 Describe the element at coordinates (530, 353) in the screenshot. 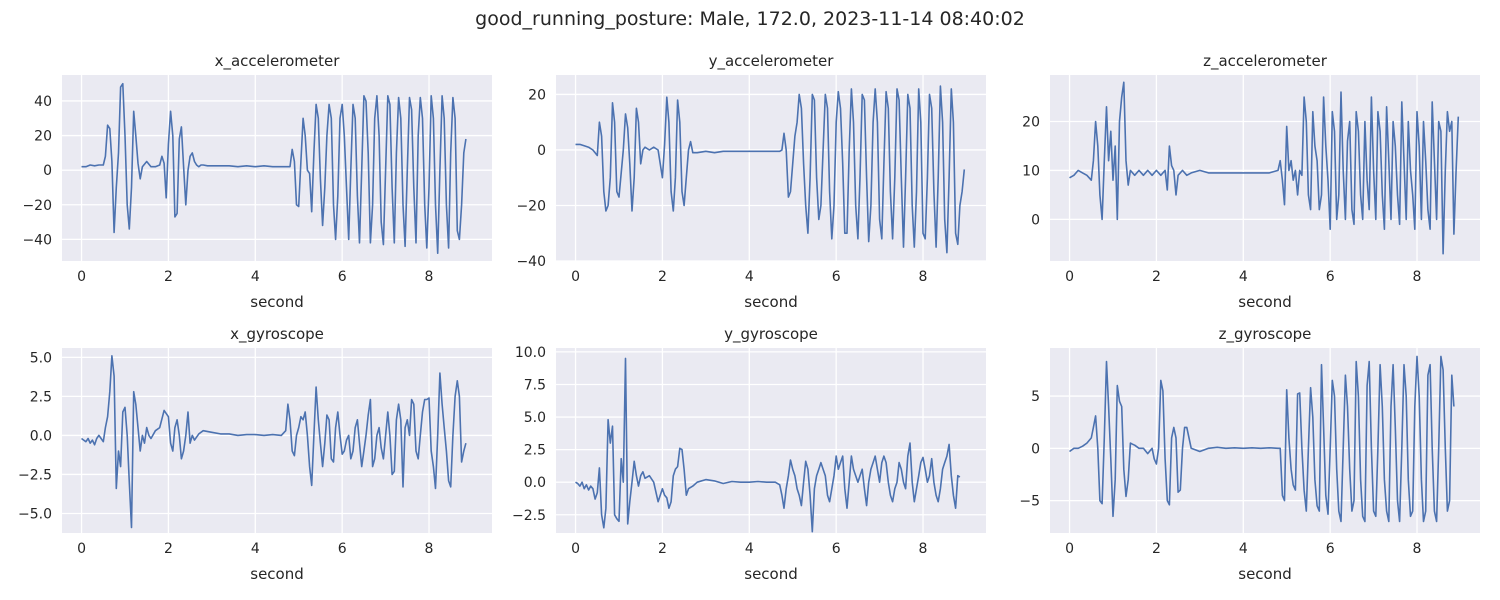

I see `y-tick-label: 10.0` at that location.